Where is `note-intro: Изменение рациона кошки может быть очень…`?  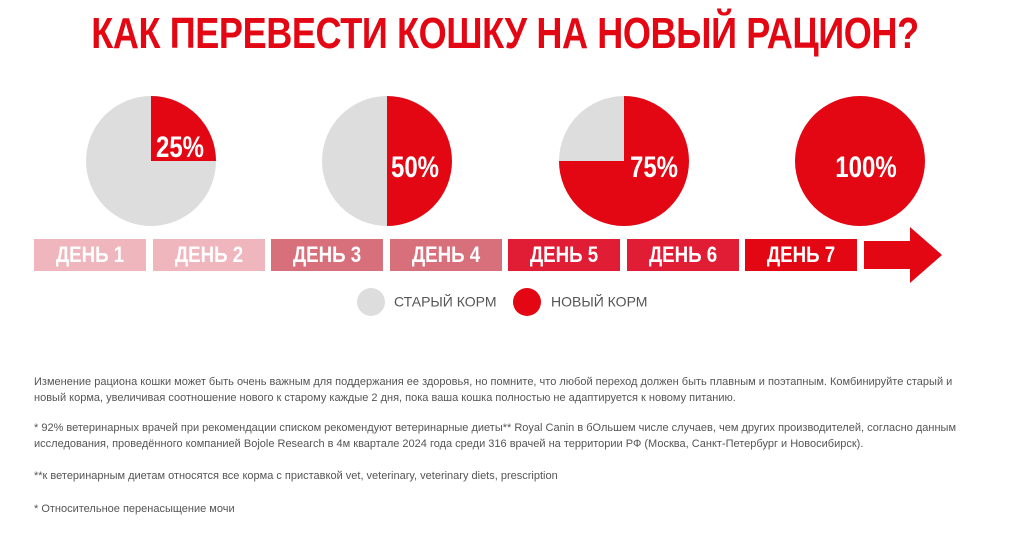 note-intro: Изменение рациона кошки может быть очень… is located at coordinates (493, 390).